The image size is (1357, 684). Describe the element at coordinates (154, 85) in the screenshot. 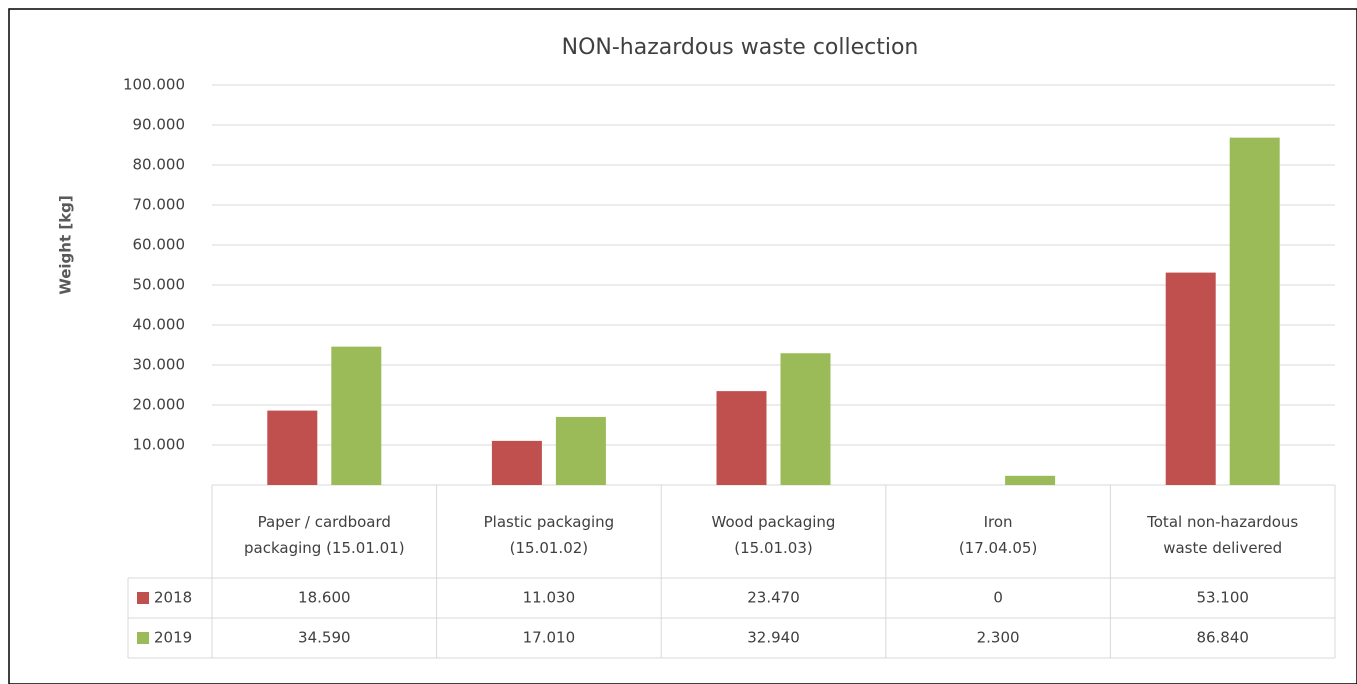

I see `y-tick-label: 100.000` at that location.